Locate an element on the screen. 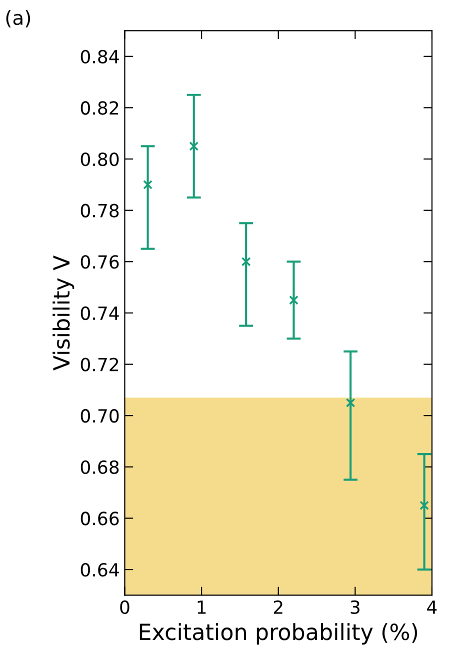 Image resolution: width=462 pixels, height=668 pixels. y-tick-label: 0.84 is located at coordinates (99, 57).